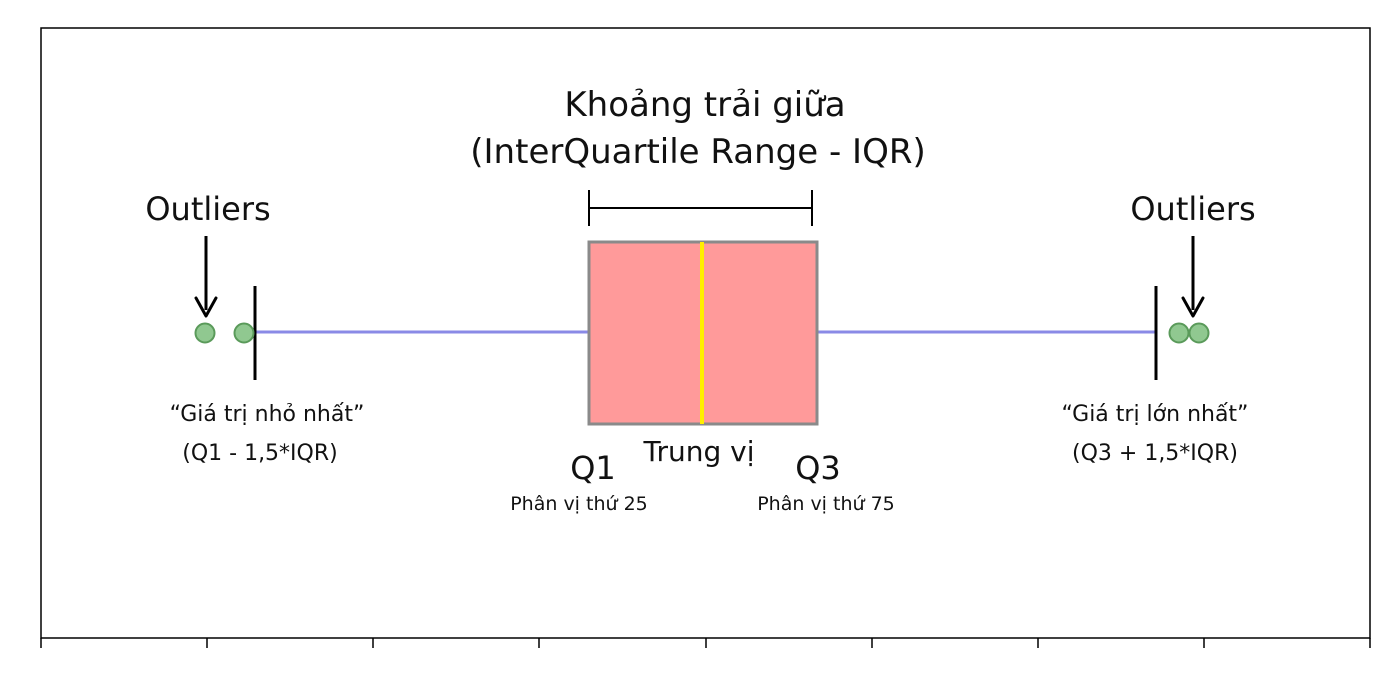 The image size is (1400, 678). What do you see at coordinates (700, 208) in the screenshot?
I see `iqr-bracket` at bounding box center [700, 208].